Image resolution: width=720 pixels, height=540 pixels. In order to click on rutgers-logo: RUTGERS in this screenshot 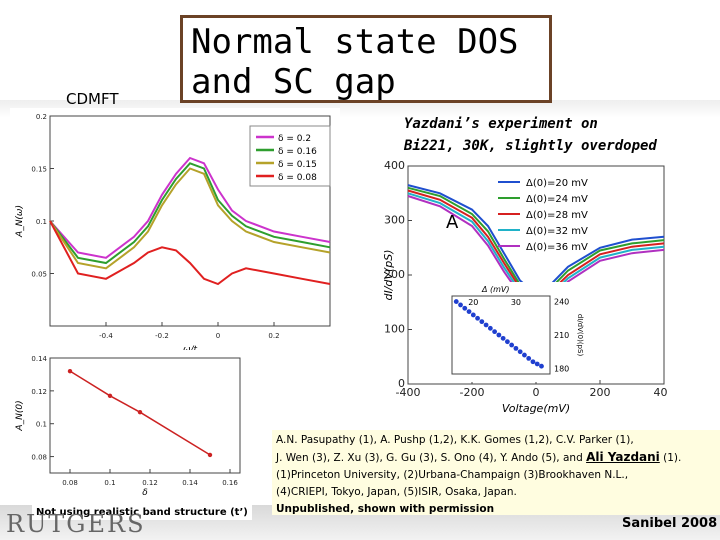, I will do `click(76, 524)`.